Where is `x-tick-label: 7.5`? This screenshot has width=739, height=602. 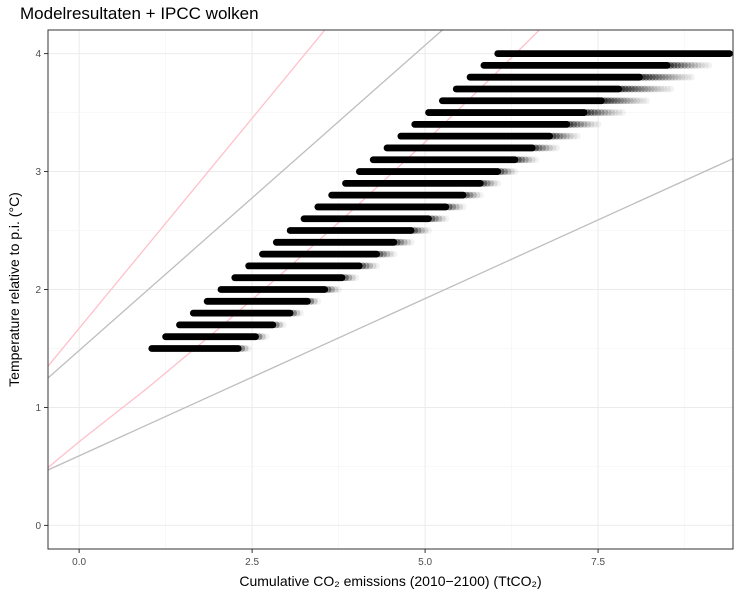 x-tick-label: 7.5 is located at coordinates (598, 562).